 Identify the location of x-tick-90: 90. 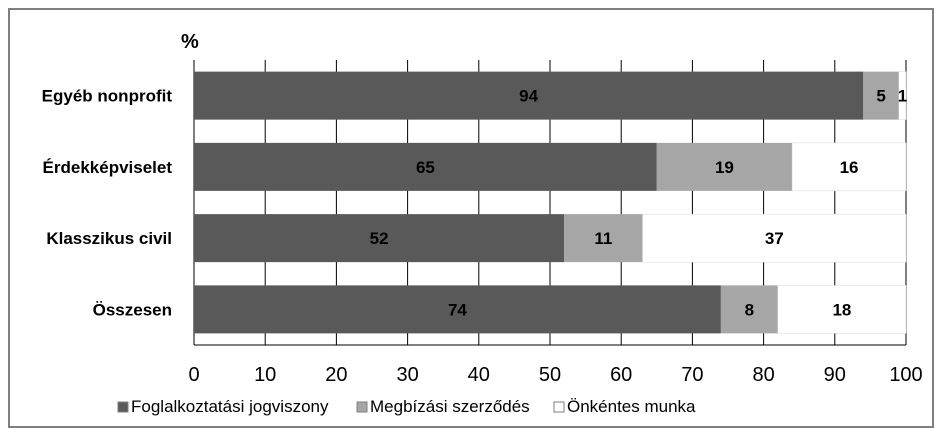
(835, 375).